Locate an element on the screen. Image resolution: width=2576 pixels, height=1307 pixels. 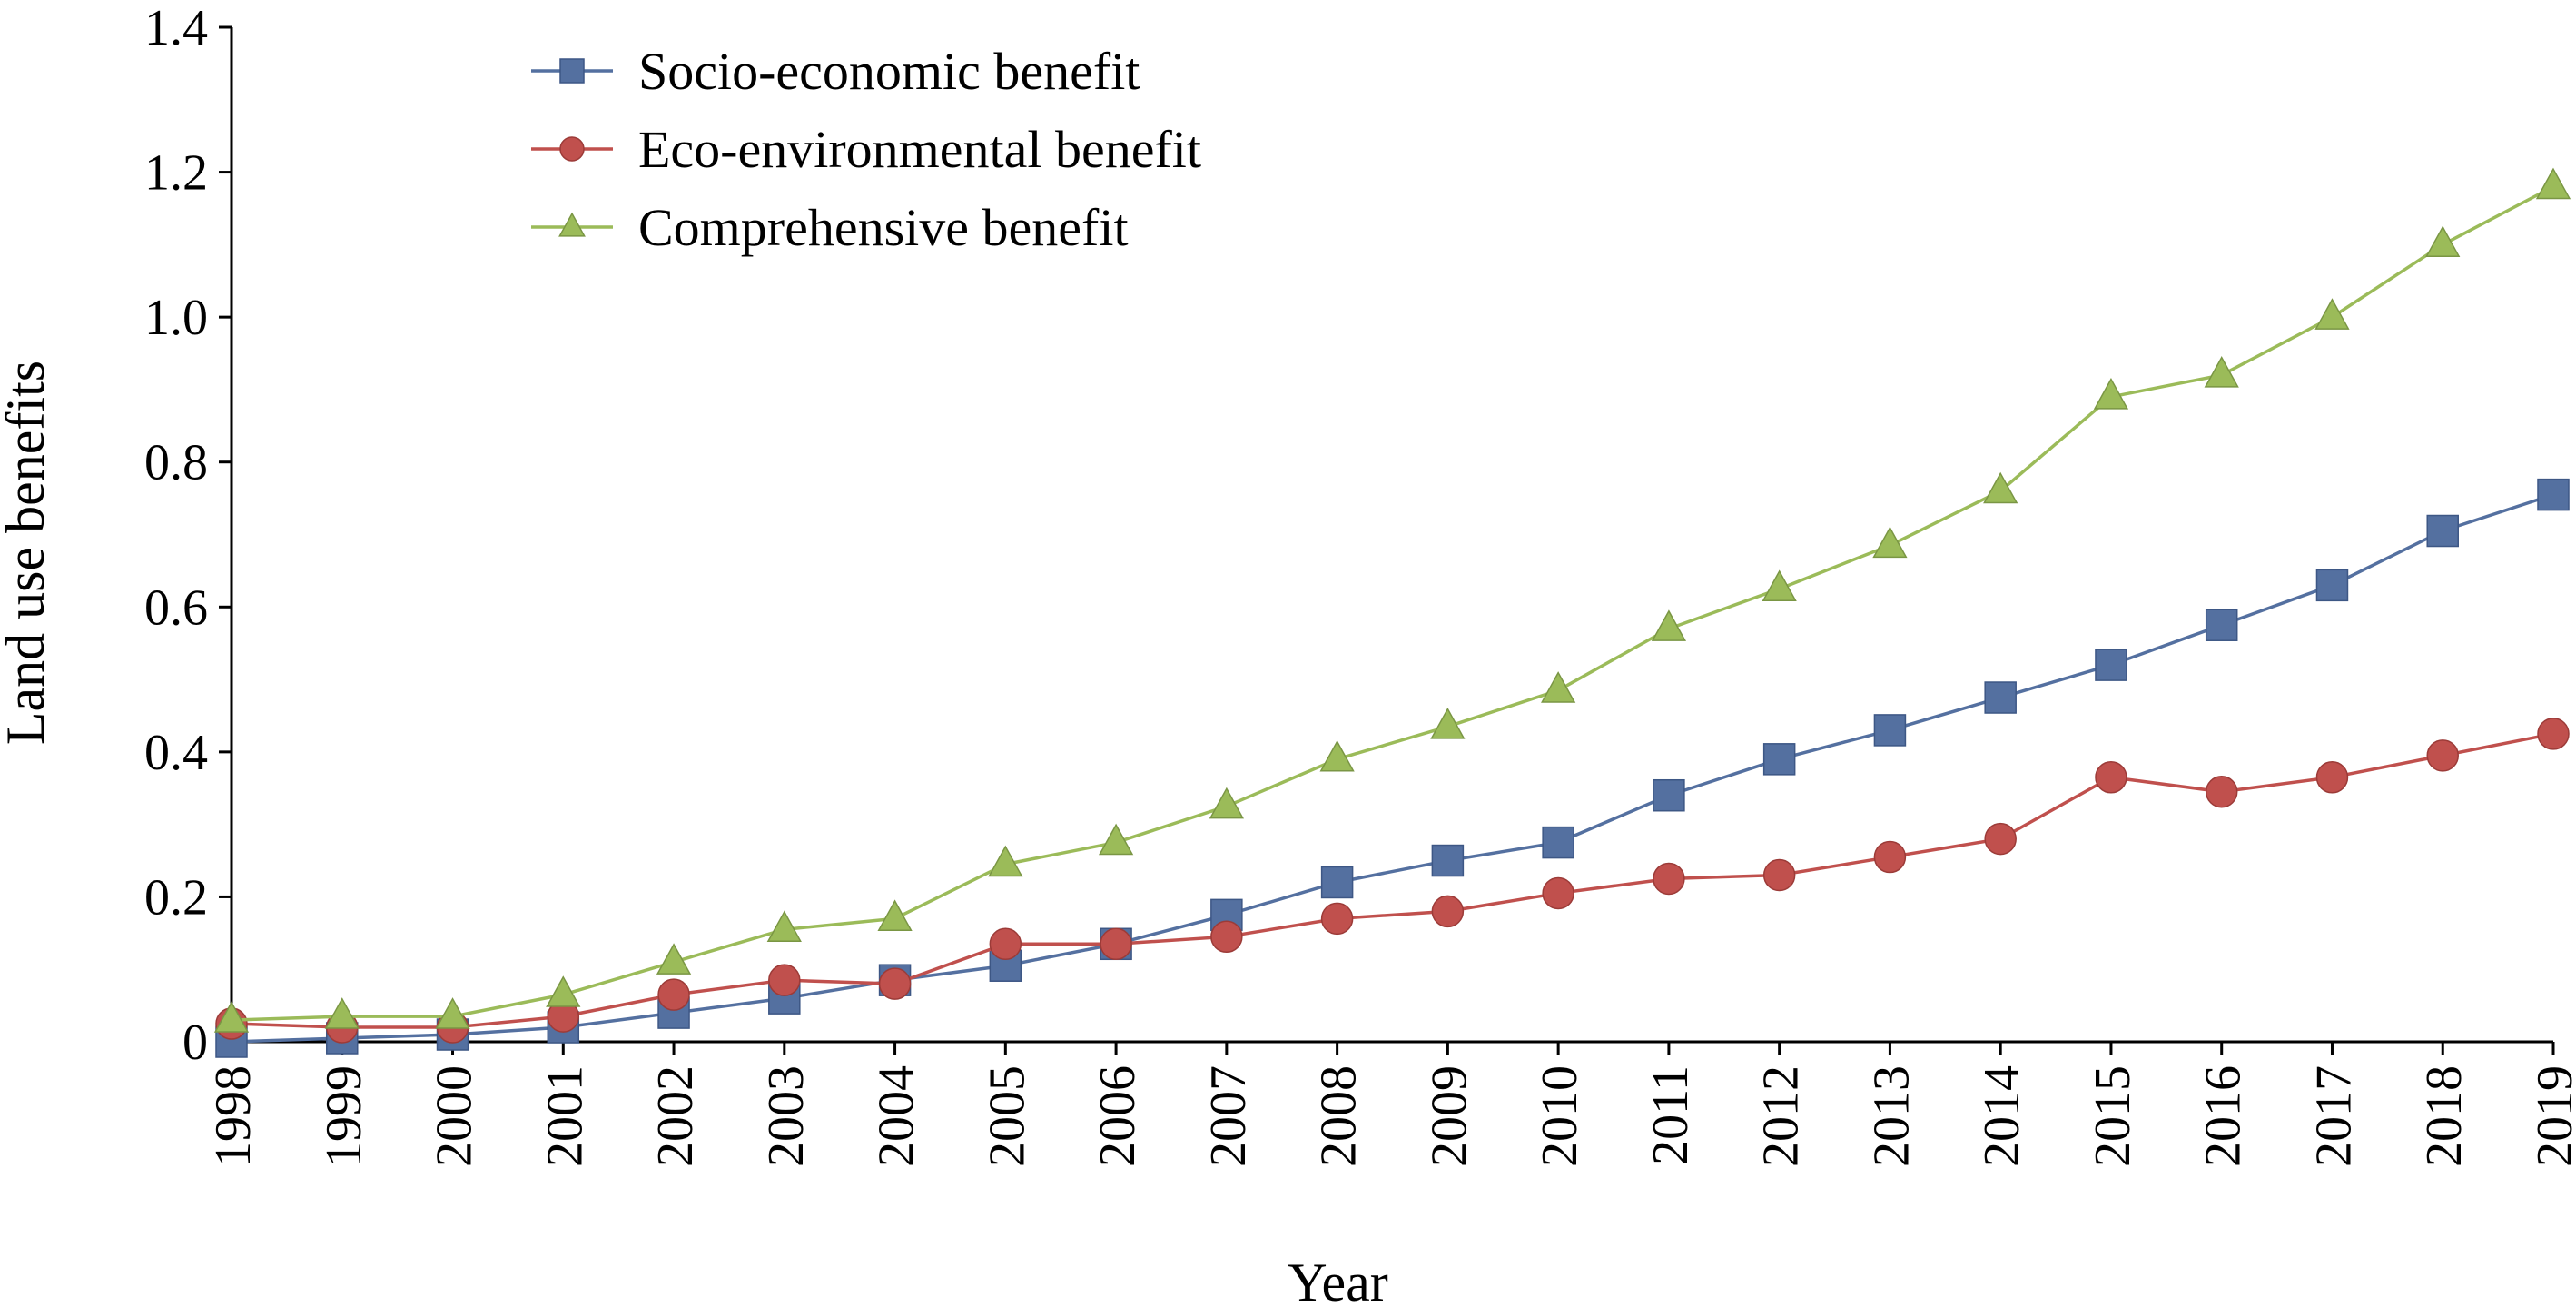
y-tick-label: 0 is located at coordinates (195, 1043).